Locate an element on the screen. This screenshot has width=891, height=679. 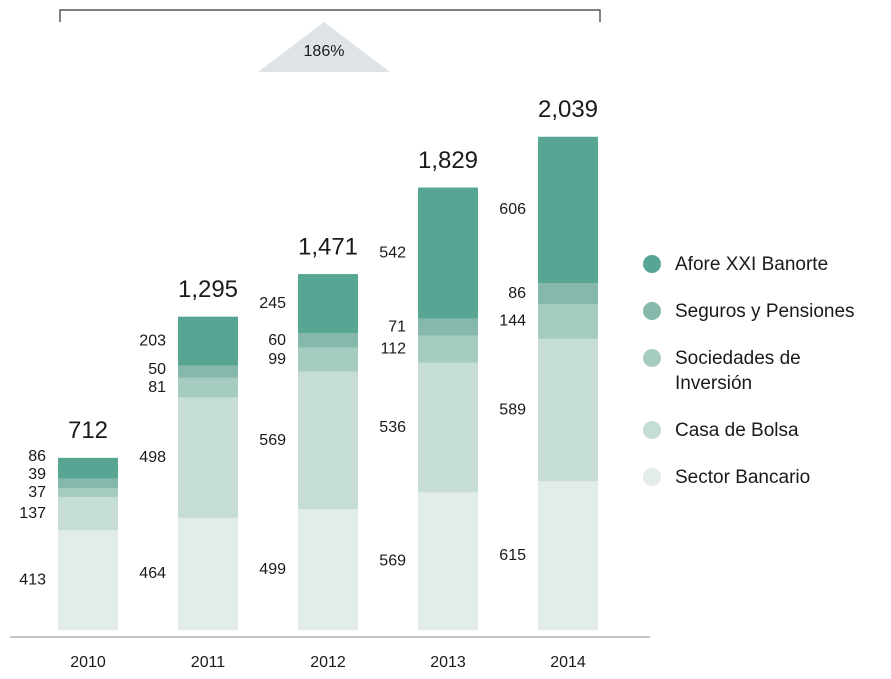
legend-item: Seguros y Pensiones is located at coordinates (755, 311).